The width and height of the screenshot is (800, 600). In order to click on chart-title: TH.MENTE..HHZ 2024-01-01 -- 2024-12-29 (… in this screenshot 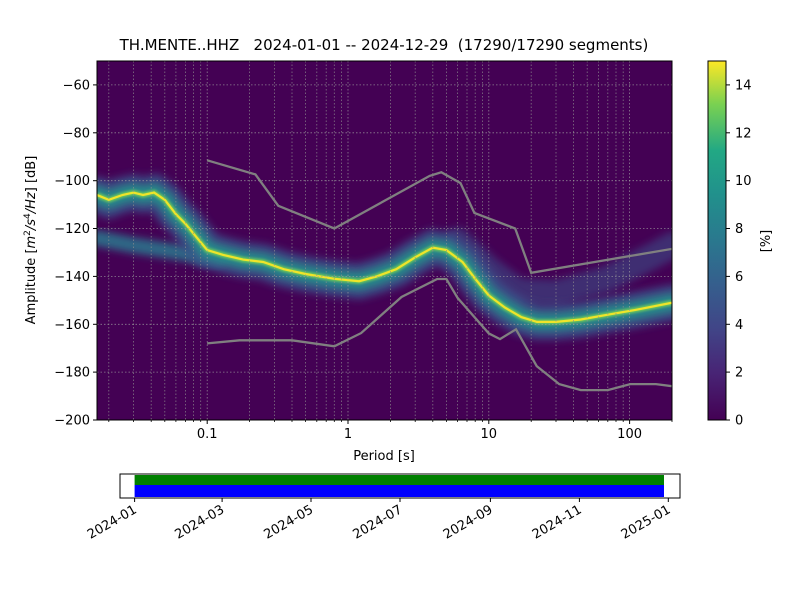, I will do `click(384, 45)`.